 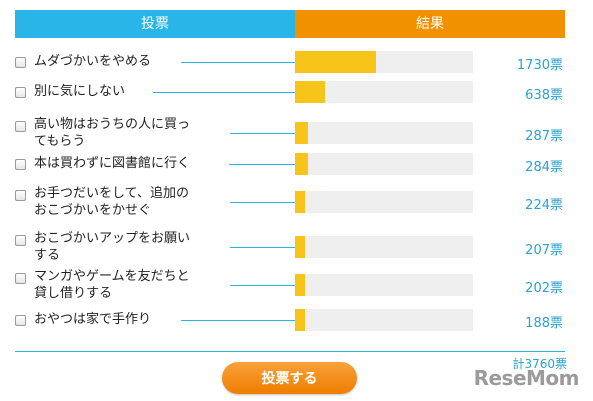 I want to click on option-label-line: 別に気にしない, so click(x=80, y=91).